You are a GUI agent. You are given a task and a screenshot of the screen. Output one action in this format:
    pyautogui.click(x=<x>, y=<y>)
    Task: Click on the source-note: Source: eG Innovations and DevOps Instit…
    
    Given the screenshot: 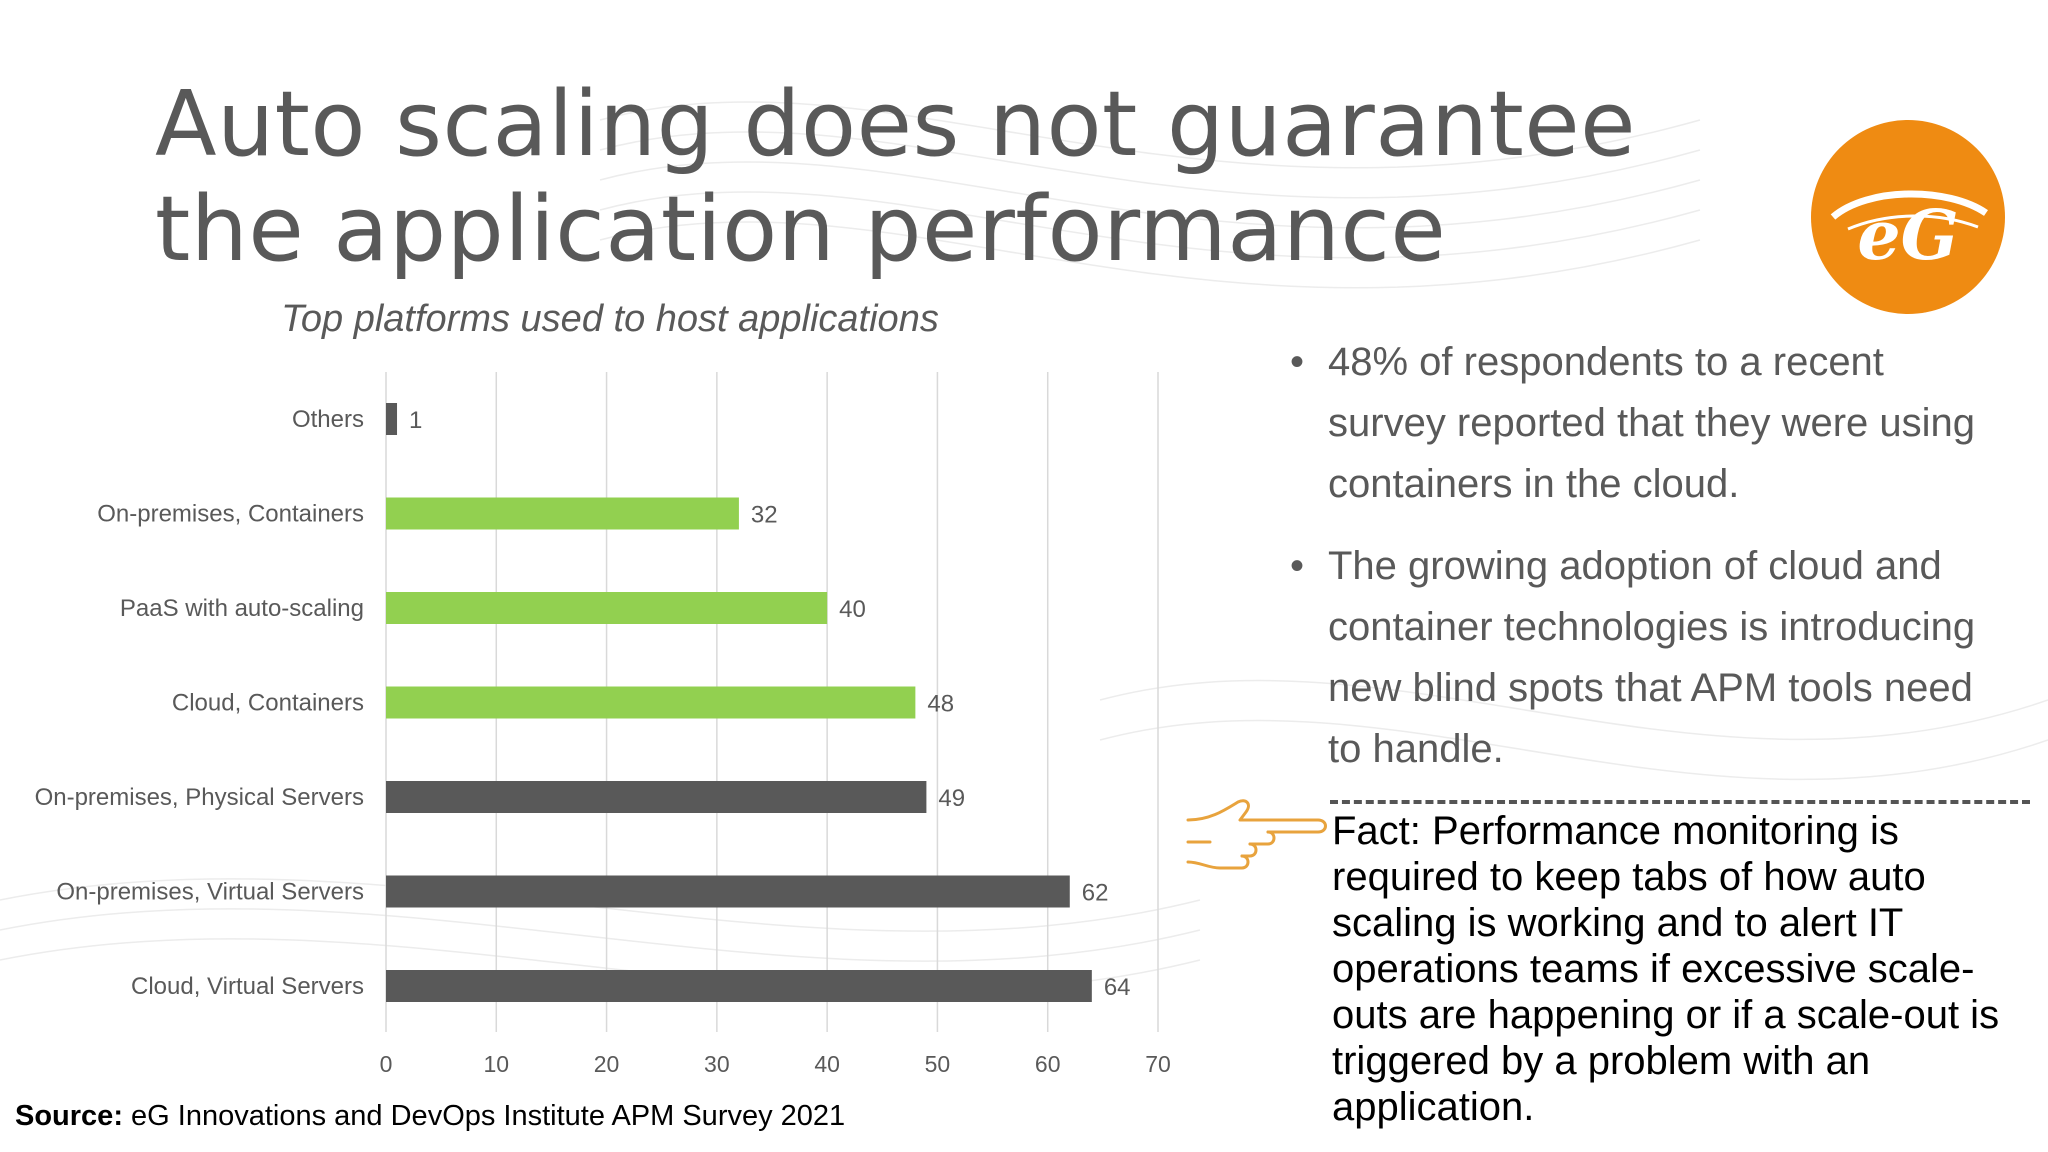 What is the action you would take?
    pyautogui.click(x=430, y=1116)
    